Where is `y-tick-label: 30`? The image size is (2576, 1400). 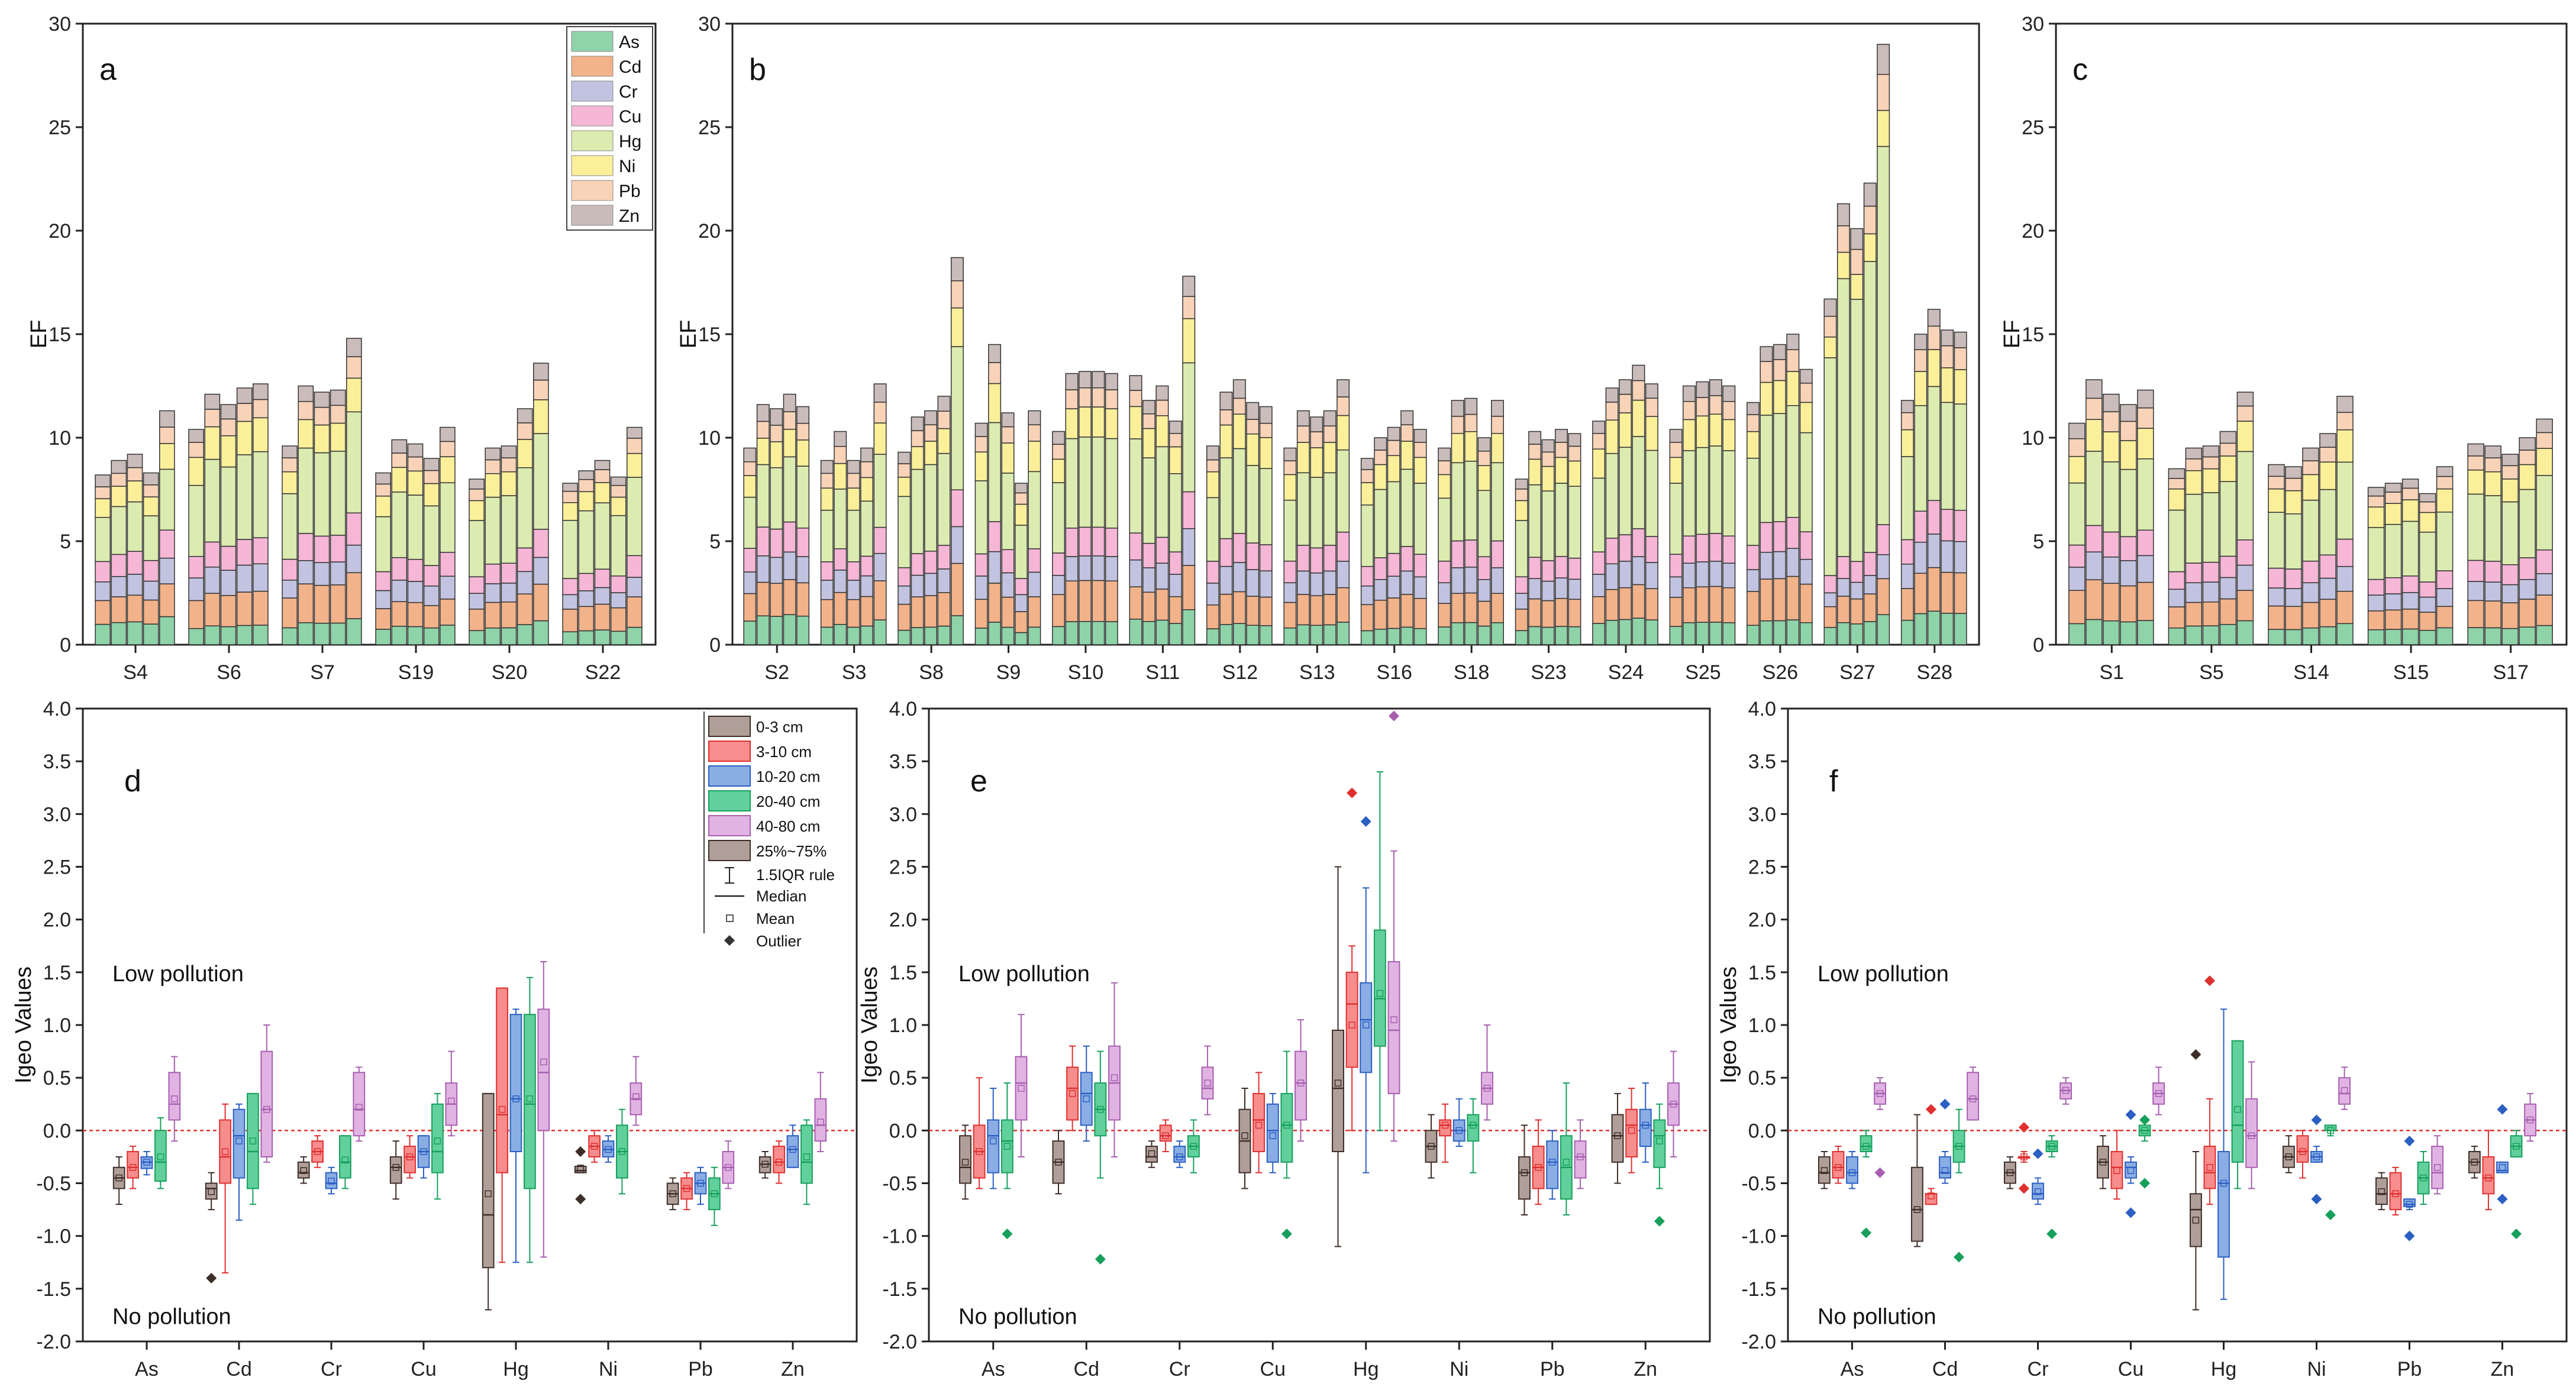 y-tick-label: 30 is located at coordinates (60, 24).